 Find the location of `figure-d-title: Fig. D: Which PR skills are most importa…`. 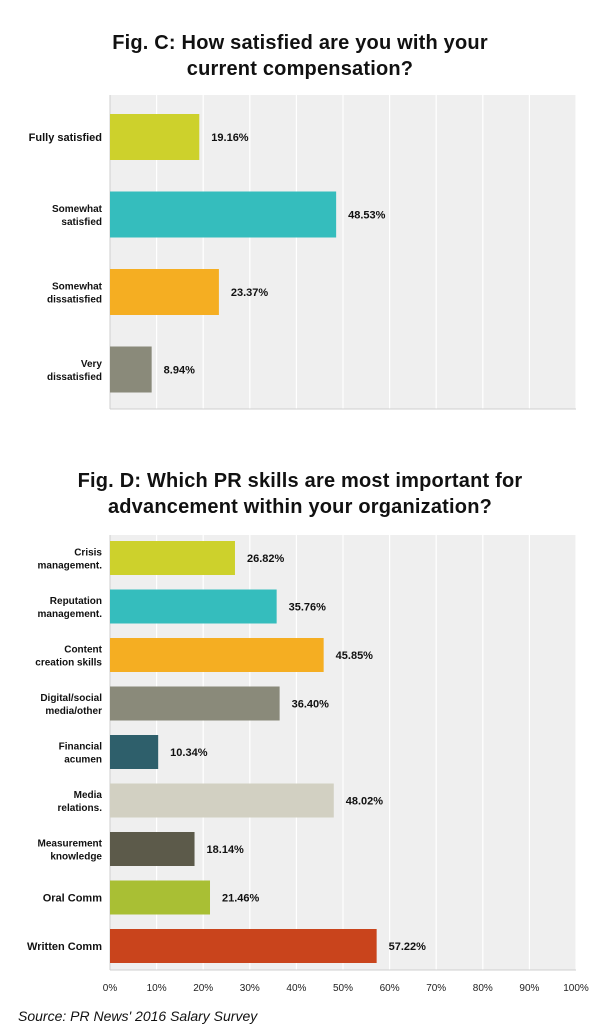

figure-d-title: Fig. D: Which PR skills are most importa… is located at coordinates (300, 494).